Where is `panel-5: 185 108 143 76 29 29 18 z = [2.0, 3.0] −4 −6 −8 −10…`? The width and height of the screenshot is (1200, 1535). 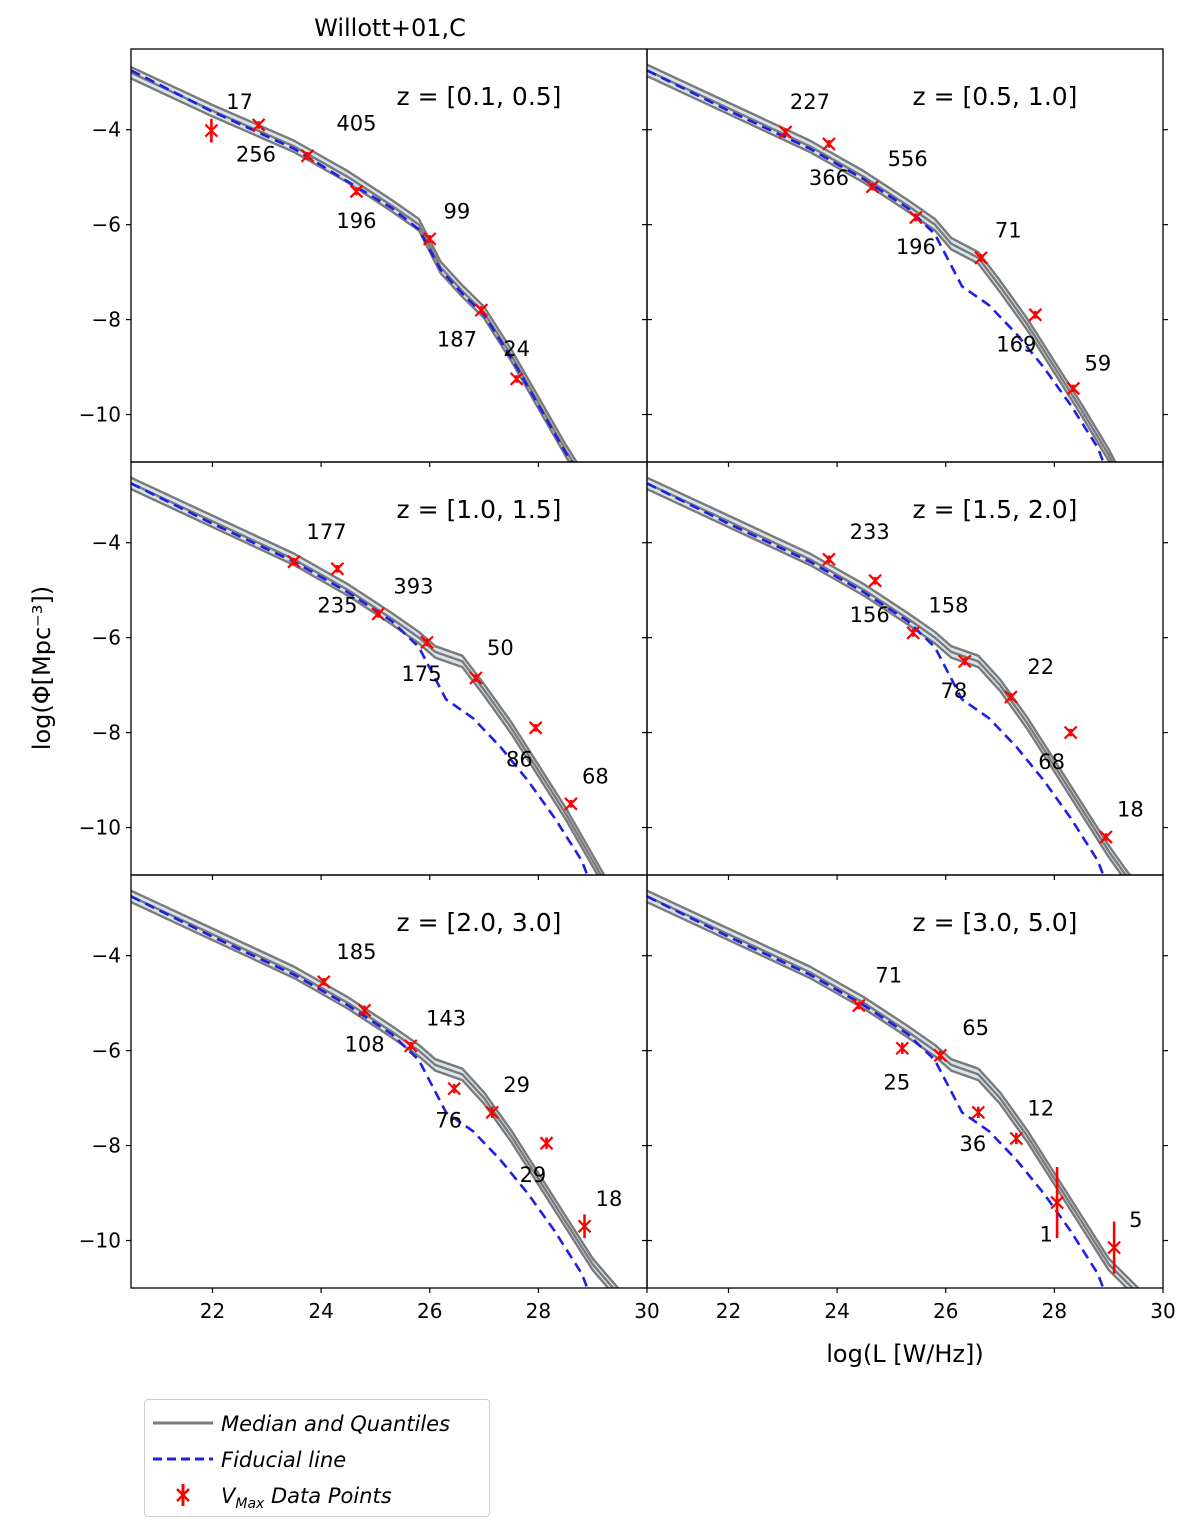 panel-5: 185 108 143 76 29 29 18 z = [2.0, 3.0] −4 −6 −8 −10… is located at coordinates (369, 1098).